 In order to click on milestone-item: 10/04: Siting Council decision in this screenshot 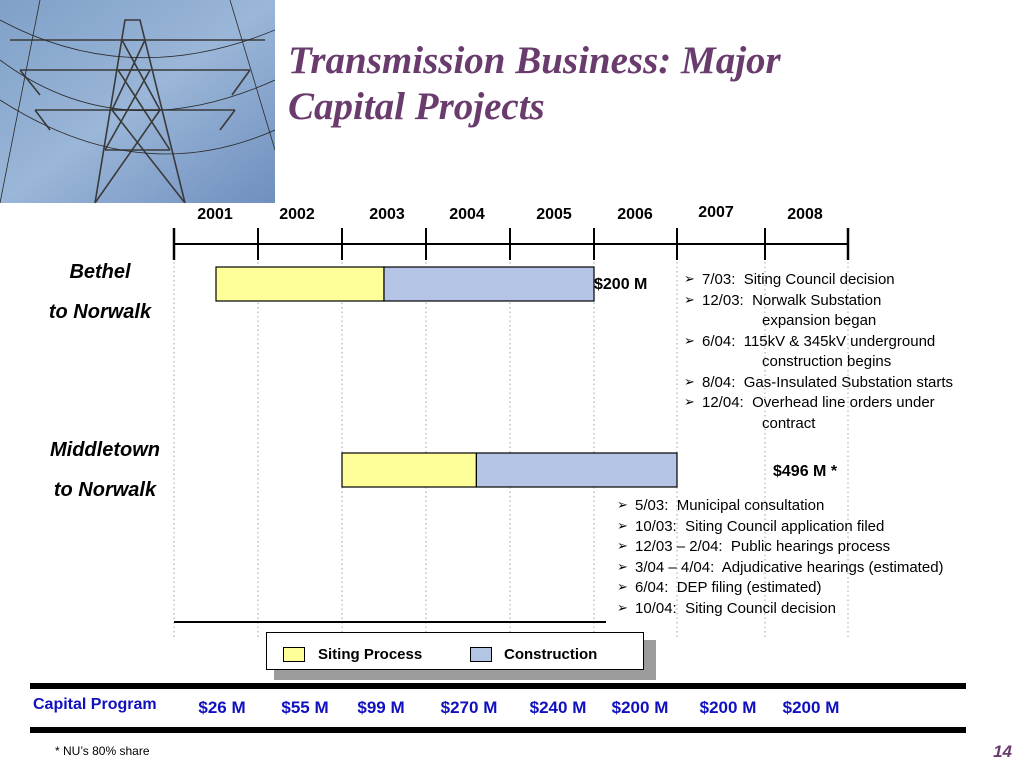, I will do `click(780, 609)`.